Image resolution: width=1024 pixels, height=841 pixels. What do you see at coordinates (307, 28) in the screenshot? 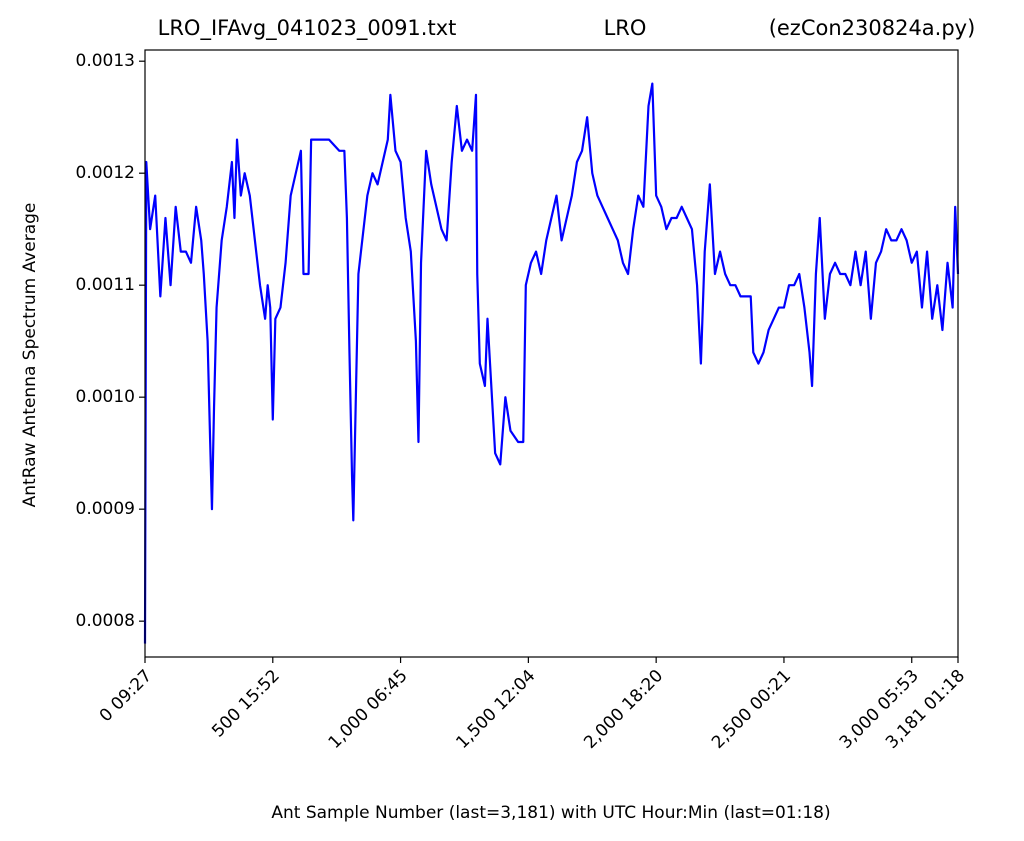
I see `title-left: LRO_IFAvg_041023_0091.txt` at bounding box center [307, 28].